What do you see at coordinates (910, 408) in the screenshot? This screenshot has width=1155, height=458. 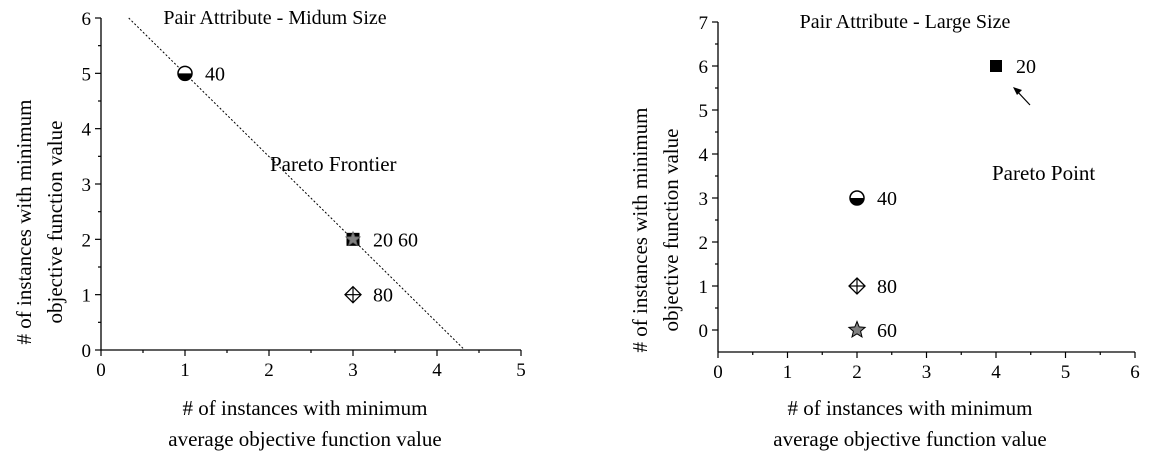 I see `x-axis-label-line1-right: # of instances with minimum` at bounding box center [910, 408].